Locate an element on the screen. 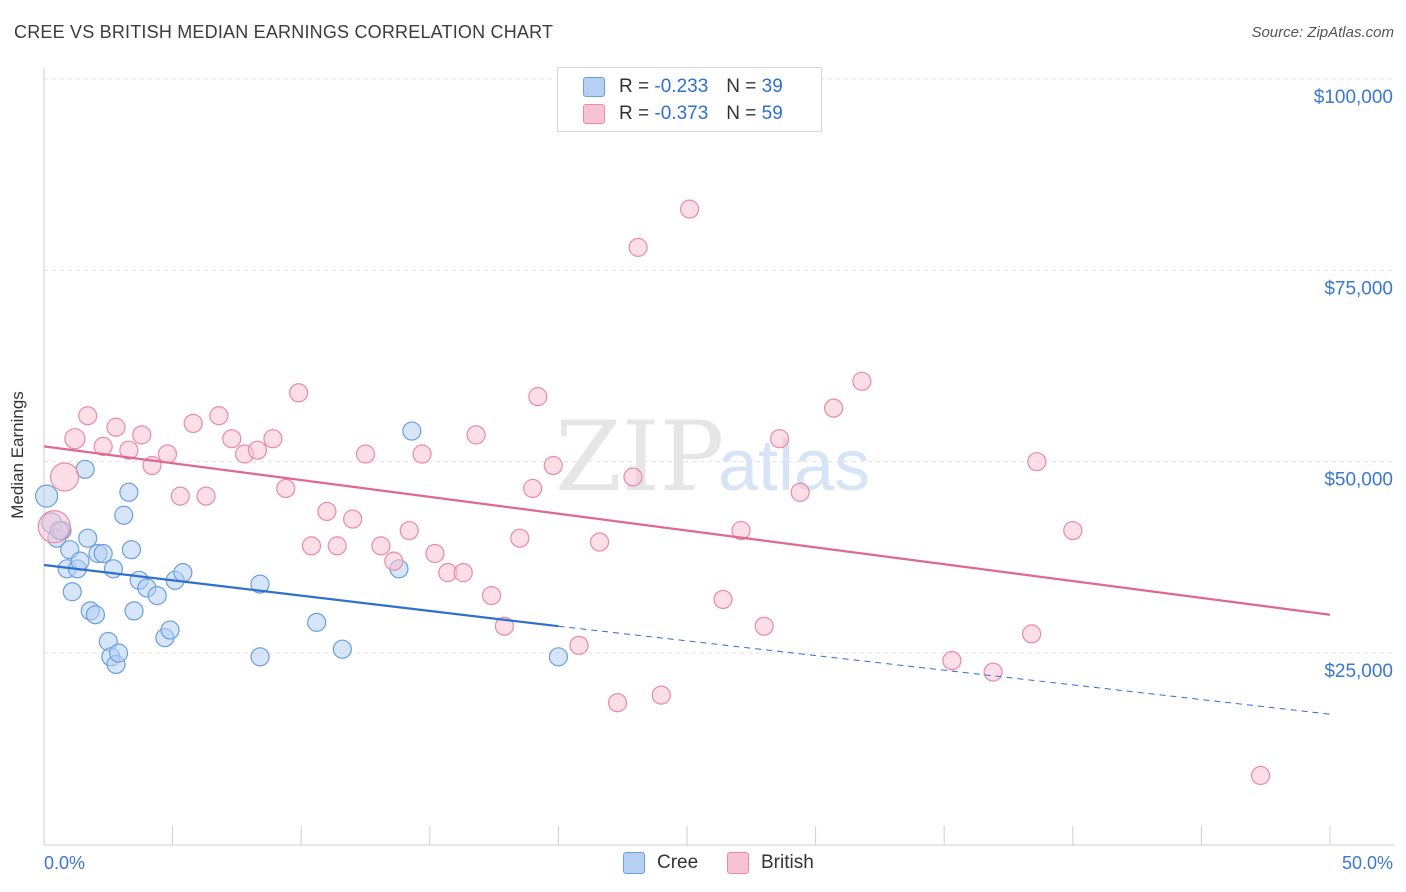 The image size is (1406, 892). chart-source: Source: ZipAtlas.com is located at coordinates (1322, 32).